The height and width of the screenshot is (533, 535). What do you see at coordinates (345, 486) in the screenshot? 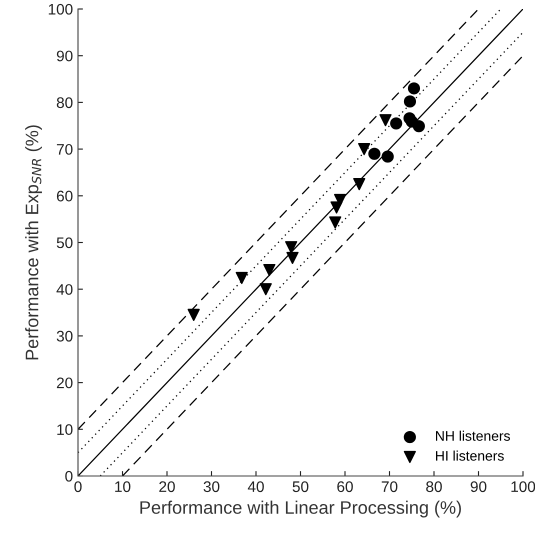
I see `x-tick-label: 60` at bounding box center [345, 486].